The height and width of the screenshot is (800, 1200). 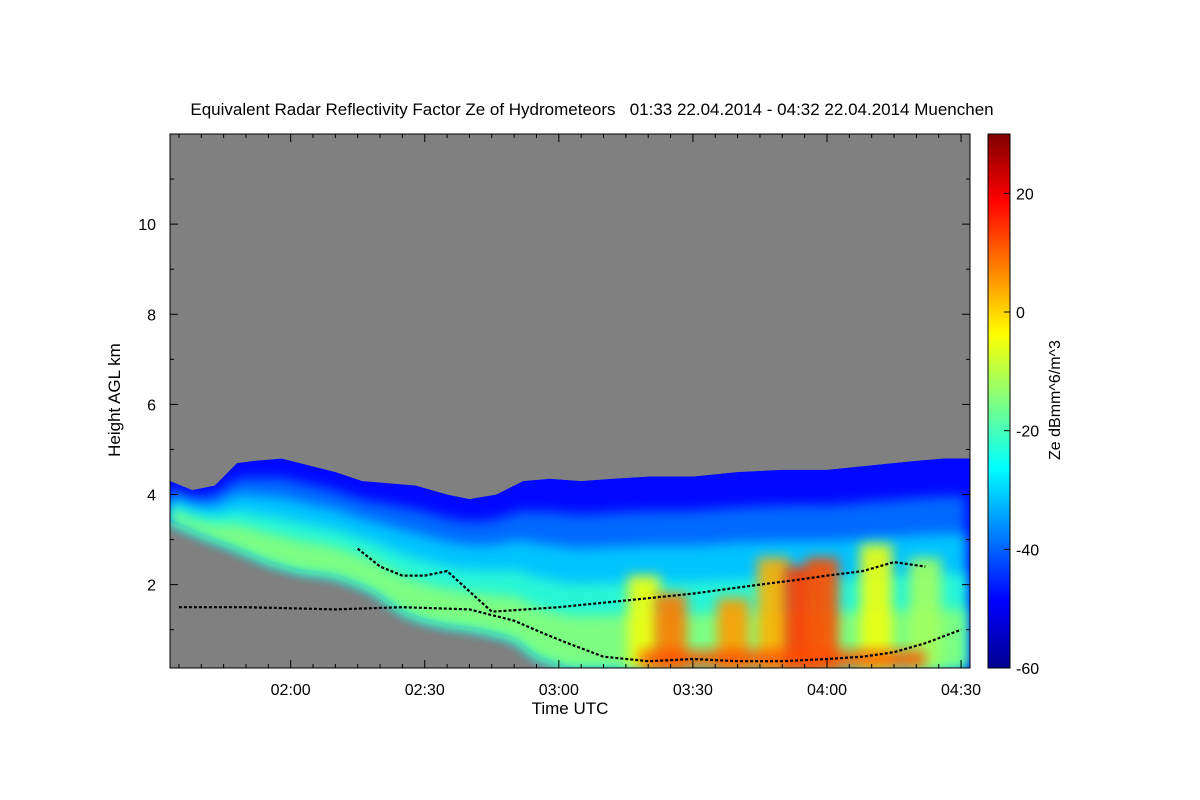 I want to click on y-tick-label: 2, so click(x=151, y=586).